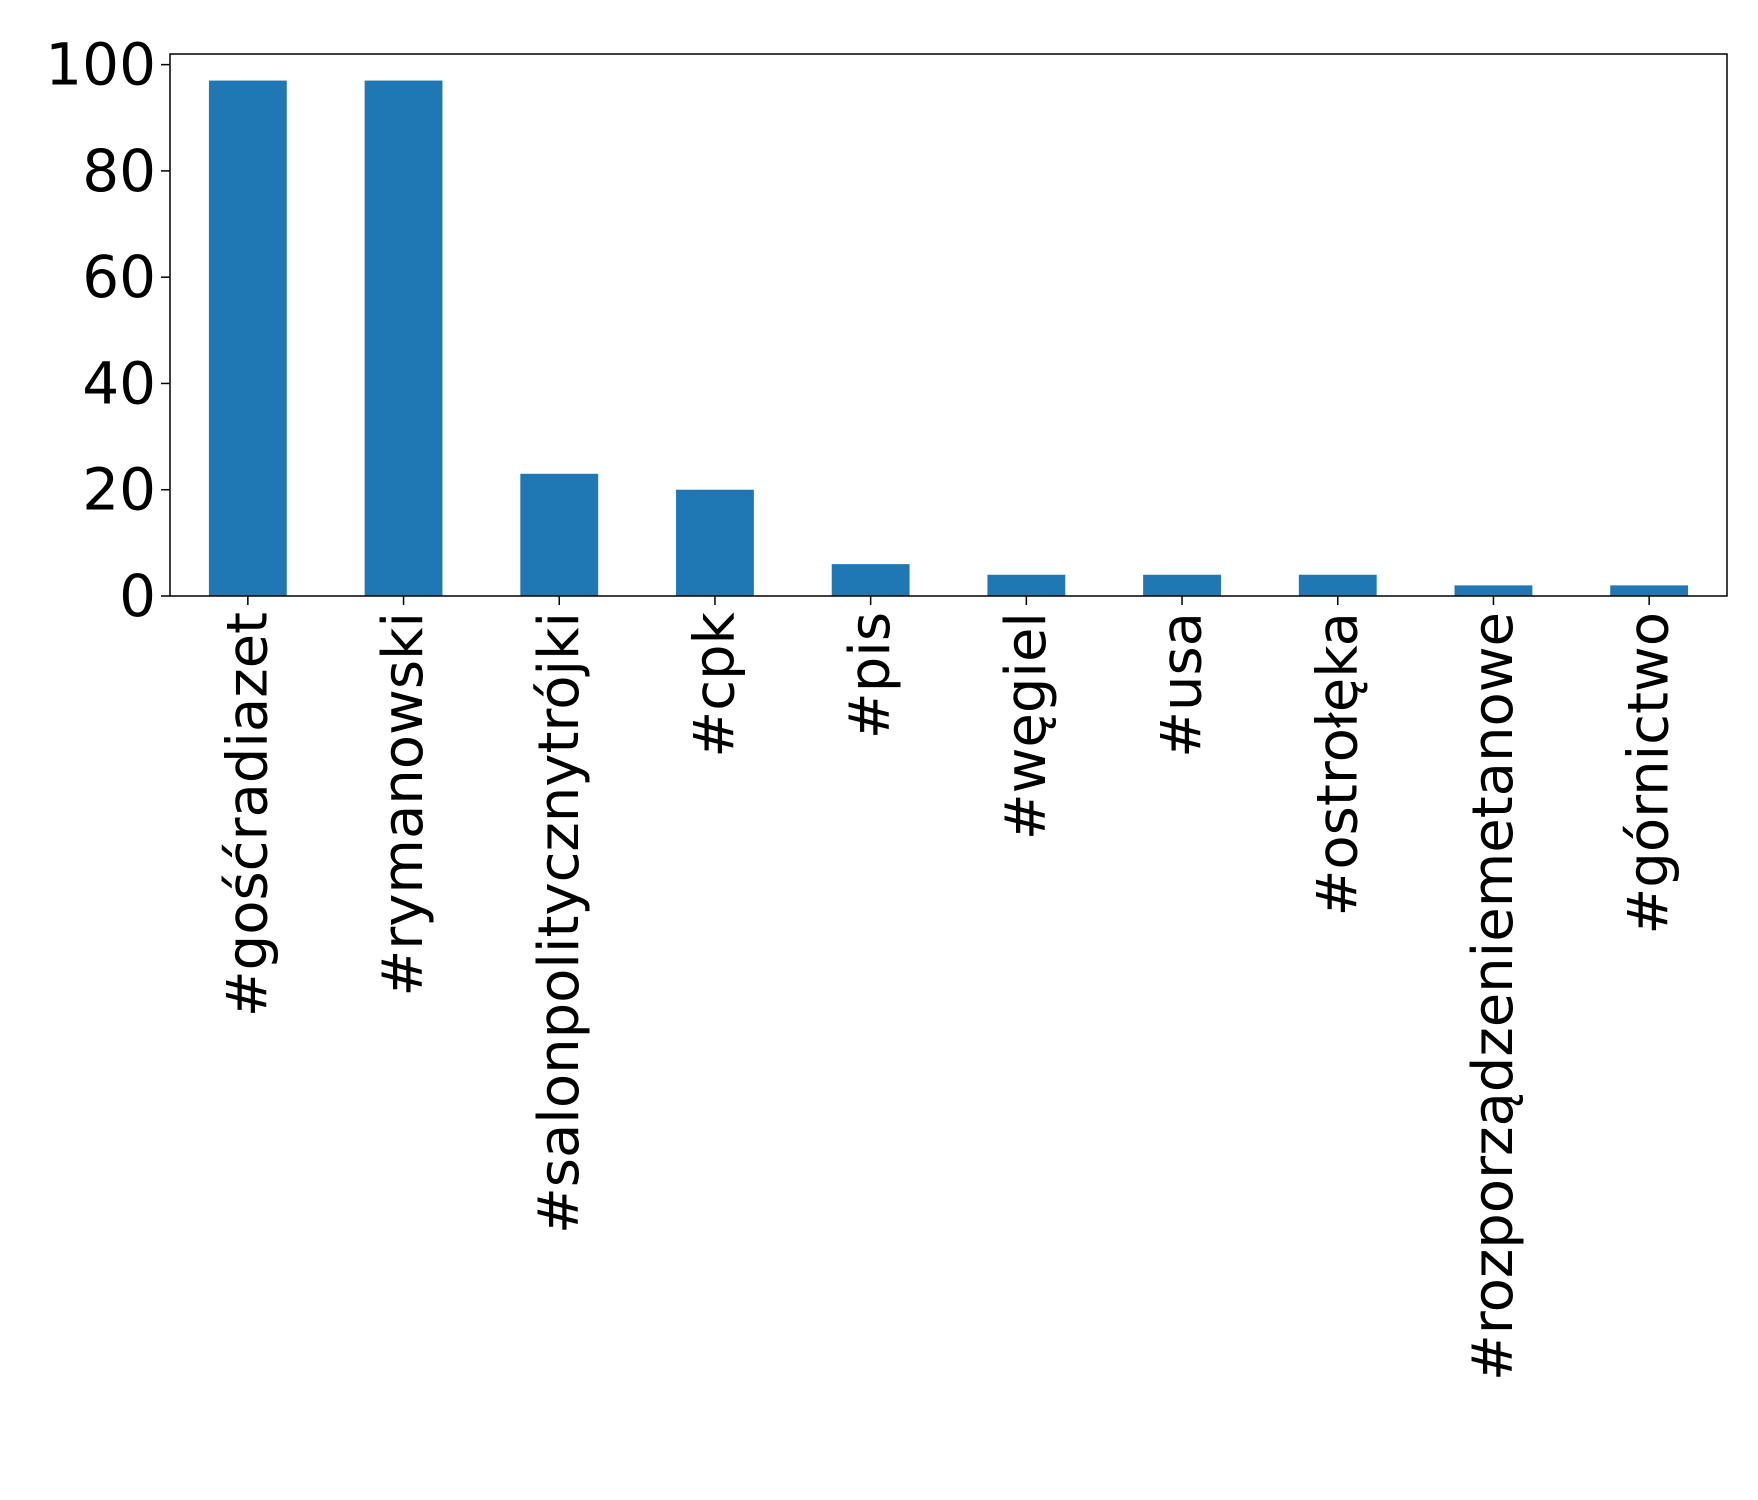 The height and width of the screenshot is (1500, 1758). Describe the element at coordinates (119, 490) in the screenshot. I see `y-tick-label: 20` at that location.